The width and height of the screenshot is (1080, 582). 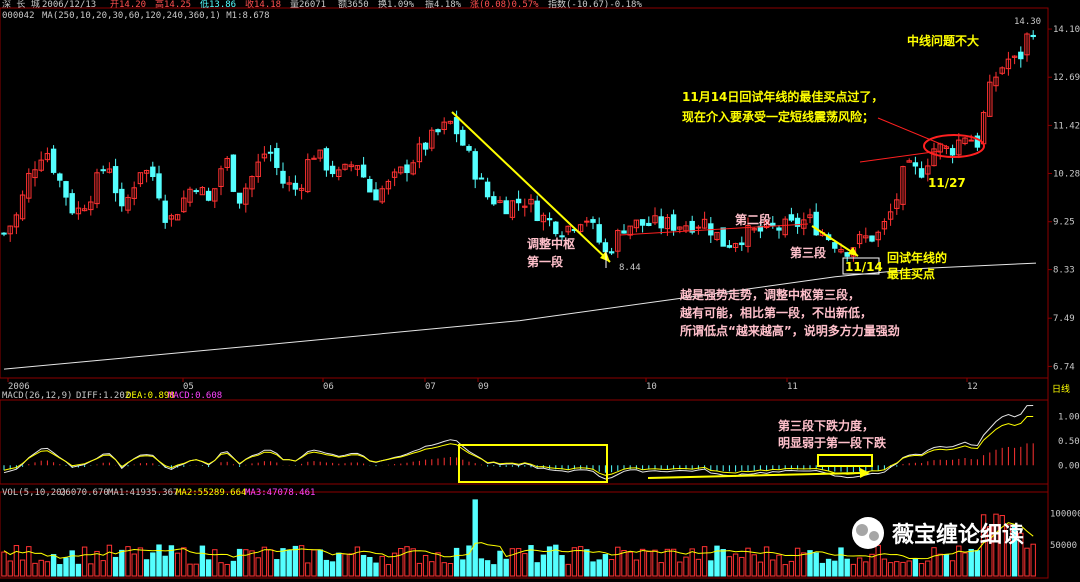 I want to click on zone-label-2: 第一段, so click(x=545, y=261).